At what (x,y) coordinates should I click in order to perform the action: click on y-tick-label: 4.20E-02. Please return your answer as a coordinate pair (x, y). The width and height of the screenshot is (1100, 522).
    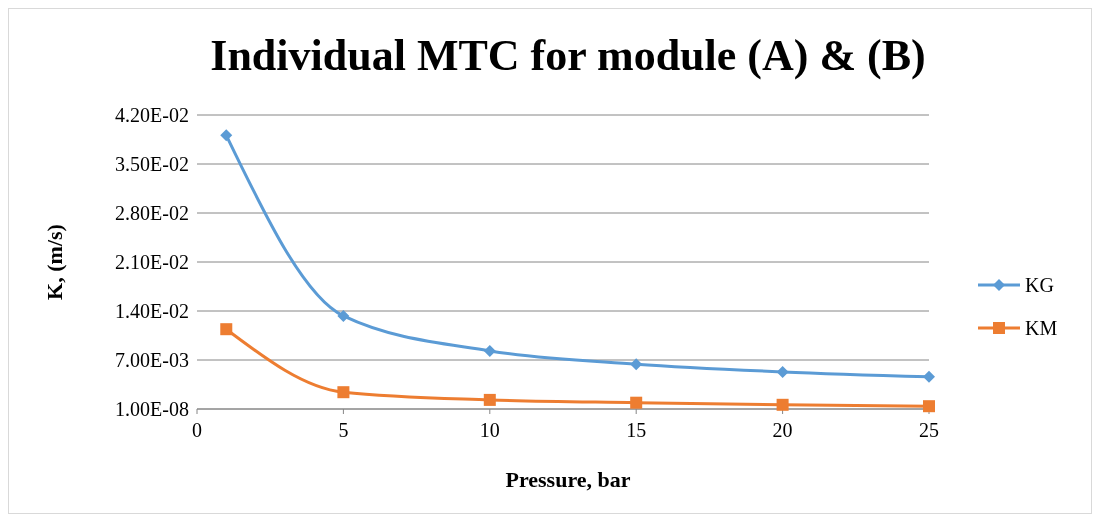
    Looking at the image, I should click on (152, 115).